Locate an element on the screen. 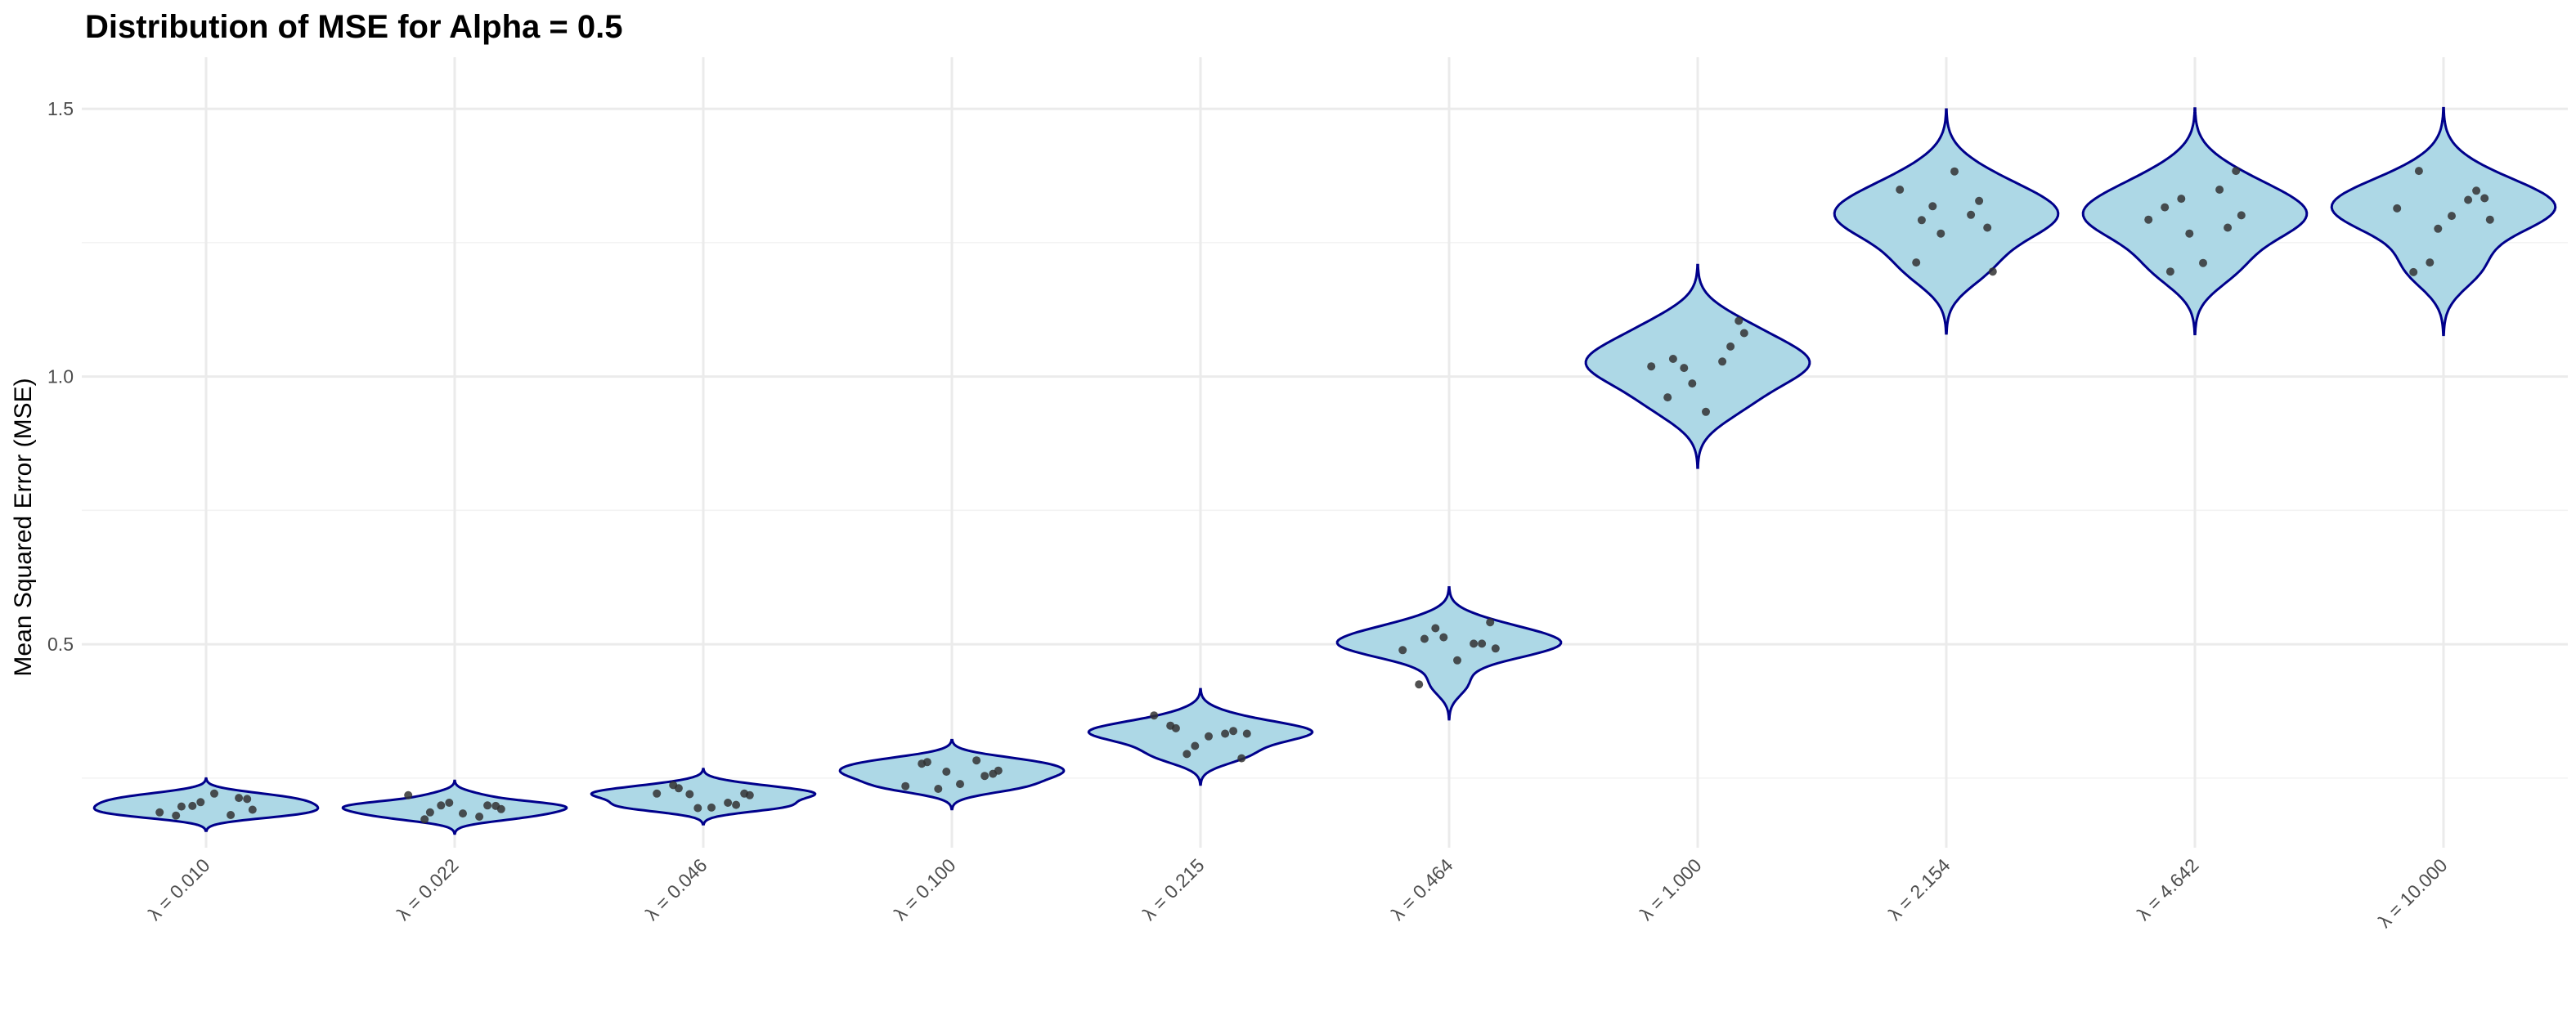  x-tick-label: λ = 0.046 is located at coordinates (676, 889).